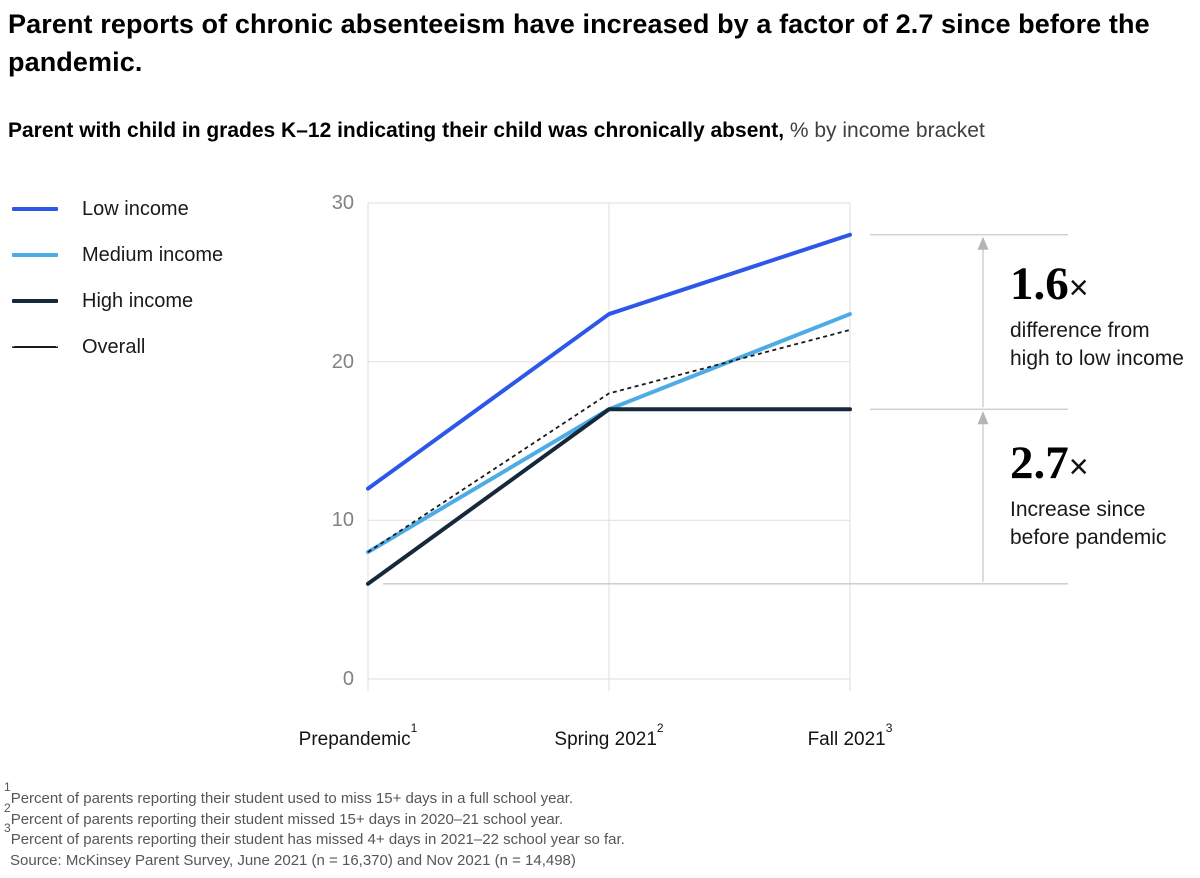  I want to click on annotation-high-low-difference: 1.6× difference from high to low income, so click(1102, 315).